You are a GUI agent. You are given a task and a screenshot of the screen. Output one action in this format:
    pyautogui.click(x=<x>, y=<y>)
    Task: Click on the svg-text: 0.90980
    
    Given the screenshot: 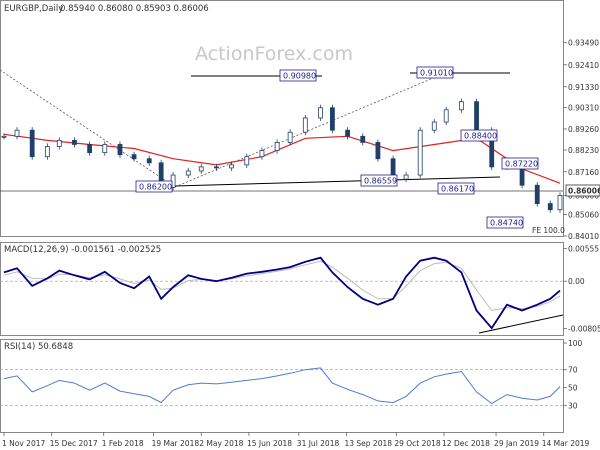 What is the action you would take?
    pyautogui.click(x=299, y=76)
    